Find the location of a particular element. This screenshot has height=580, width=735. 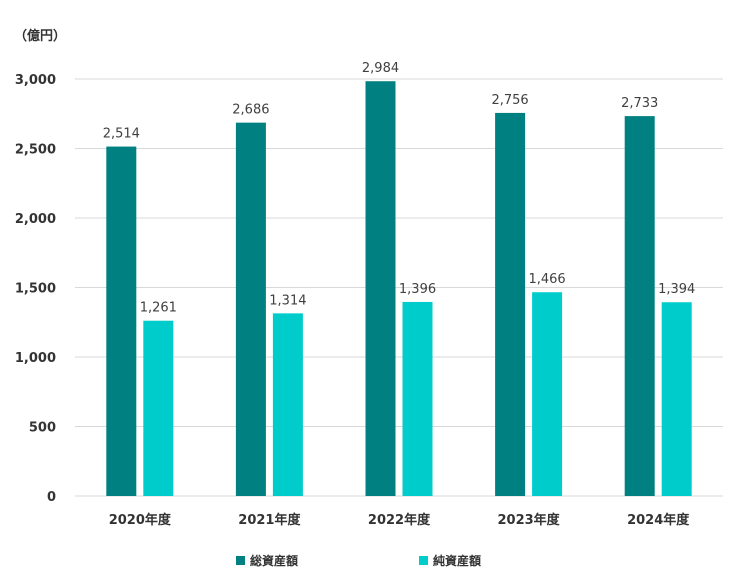

y-tick-label: 500 is located at coordinates (42, 428).